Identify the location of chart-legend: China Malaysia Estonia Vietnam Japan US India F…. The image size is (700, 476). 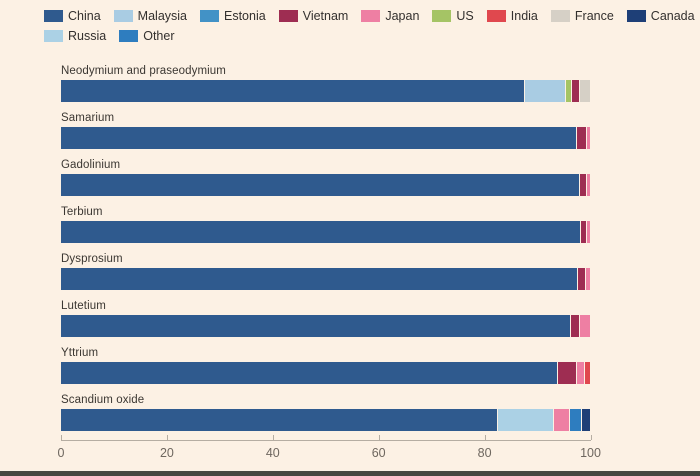
(369, 29).